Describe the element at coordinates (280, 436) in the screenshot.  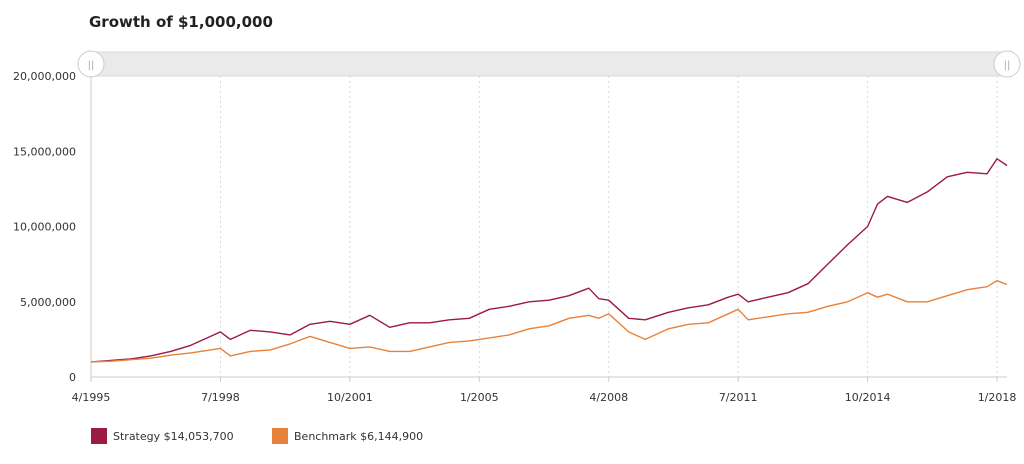
I see `benchmark-swatch` at that location.